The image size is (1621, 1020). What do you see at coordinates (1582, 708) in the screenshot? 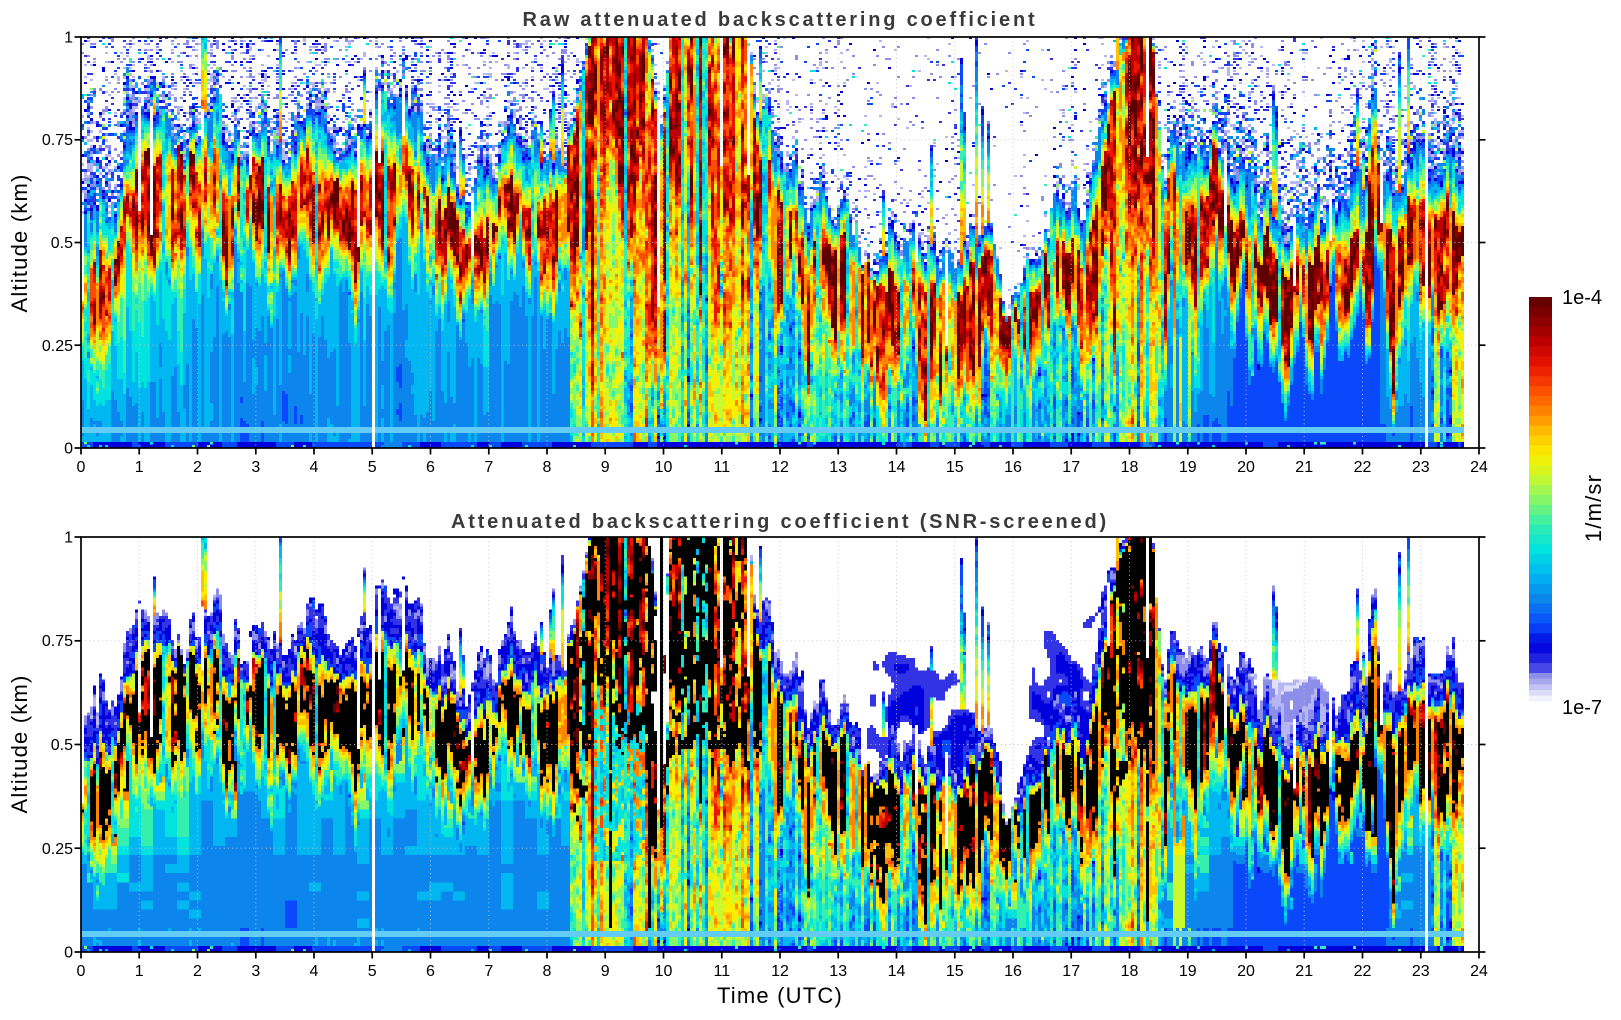
I see `svg-text: 1e-7` at bounding box center [1582, 708].